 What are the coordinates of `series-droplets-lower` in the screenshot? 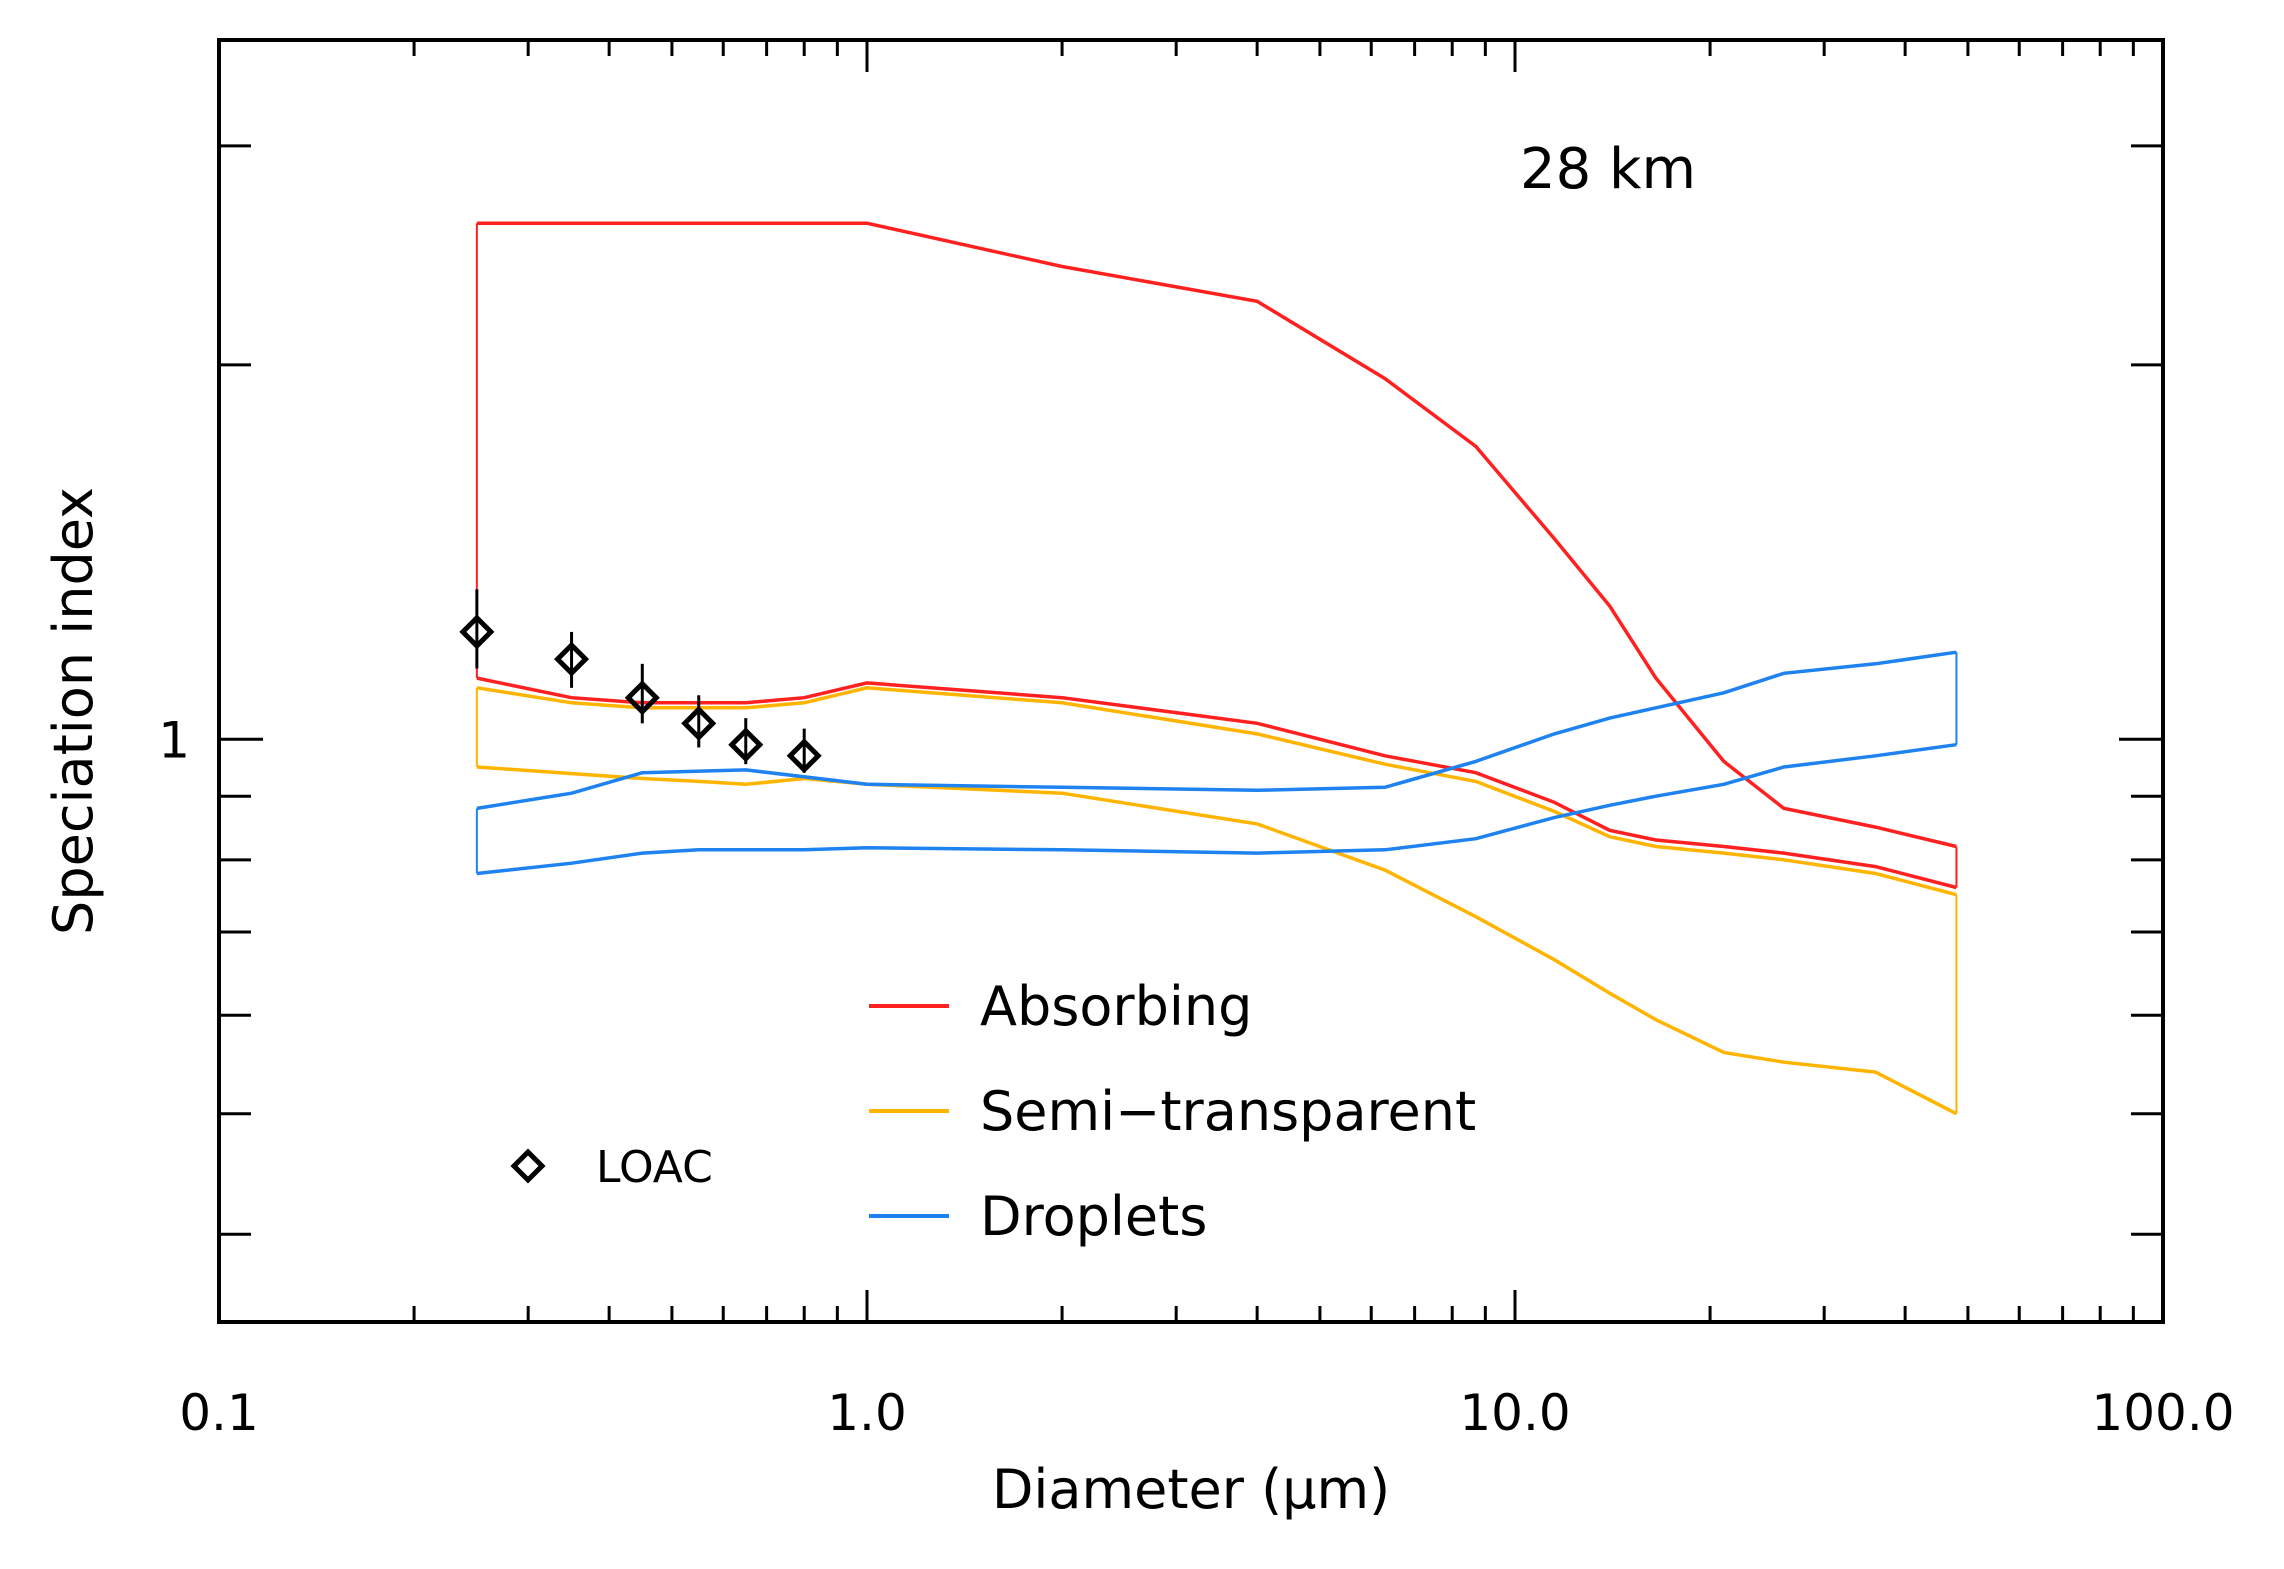 It's located at (1216, 809).